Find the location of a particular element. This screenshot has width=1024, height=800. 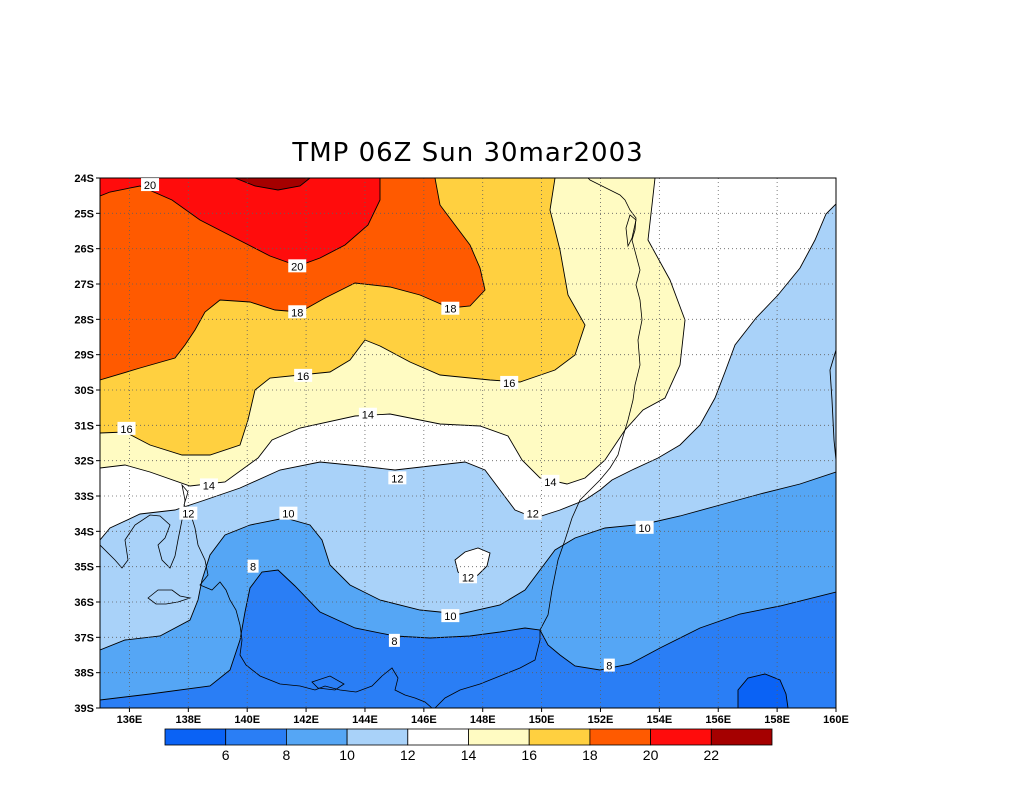

lat-label: 38S is located at coordinates (84, 674).